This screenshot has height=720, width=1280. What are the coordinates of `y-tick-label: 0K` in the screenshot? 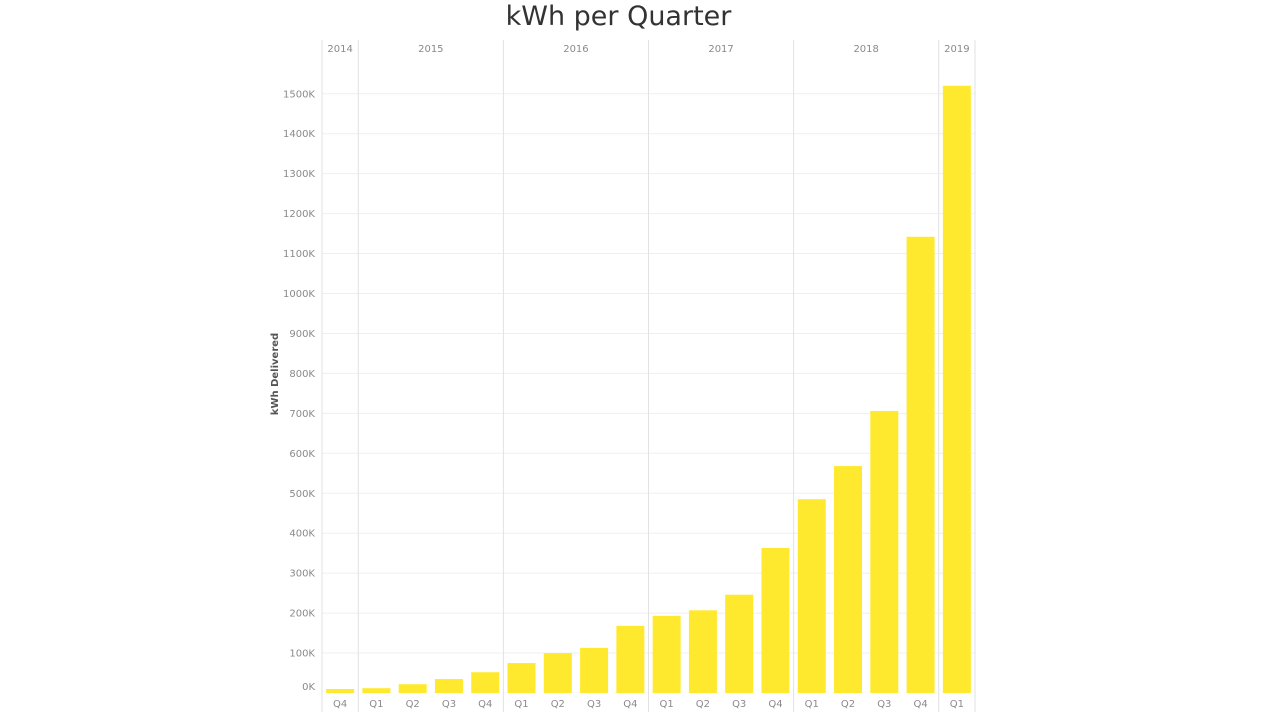 It's located at (308, 687).